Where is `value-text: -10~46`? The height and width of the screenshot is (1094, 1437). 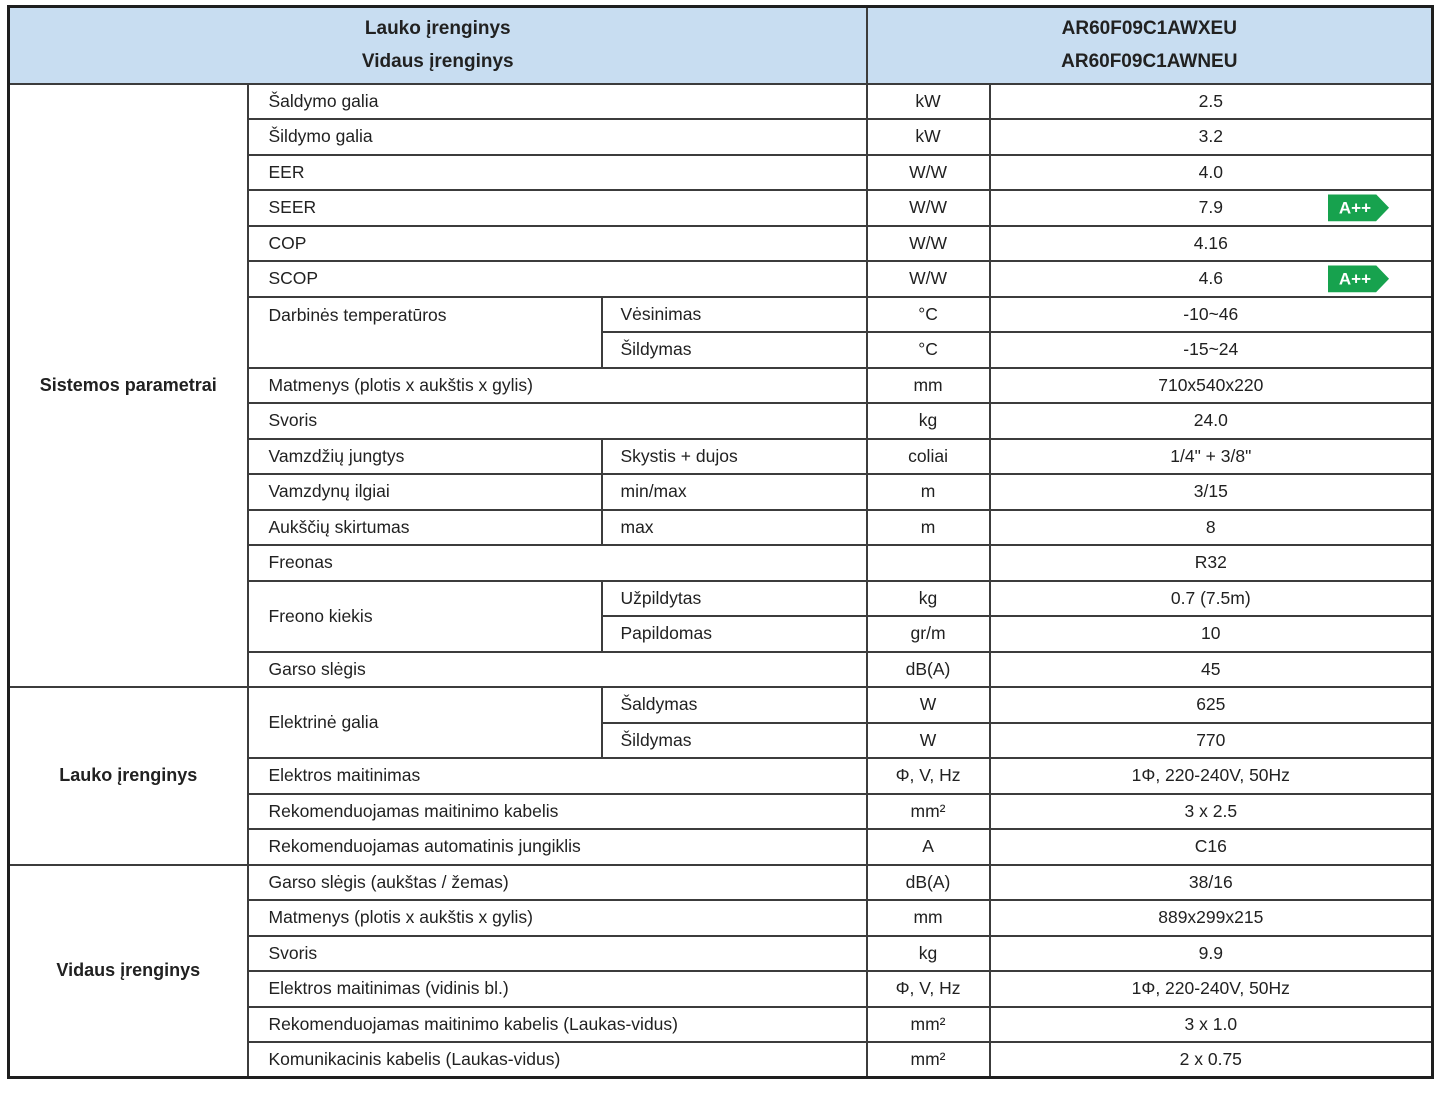 value-text: -10~46 is located at coordinates (1211, 313).